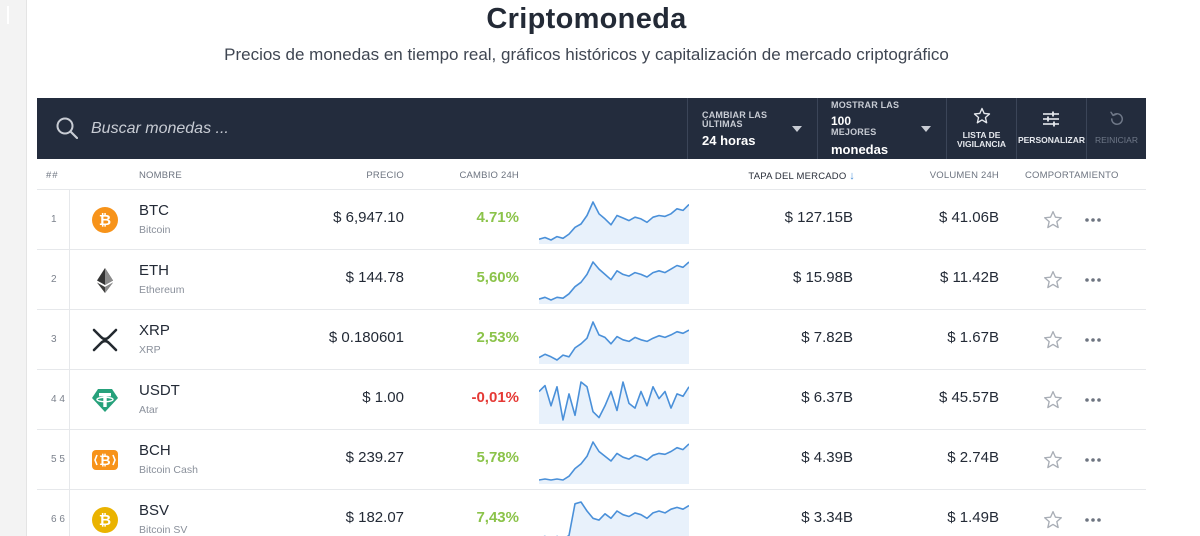 Image resolution: width=1200 pixels, height=536 pixels. I want to click on coin-name: XRP, so click(150, 350).